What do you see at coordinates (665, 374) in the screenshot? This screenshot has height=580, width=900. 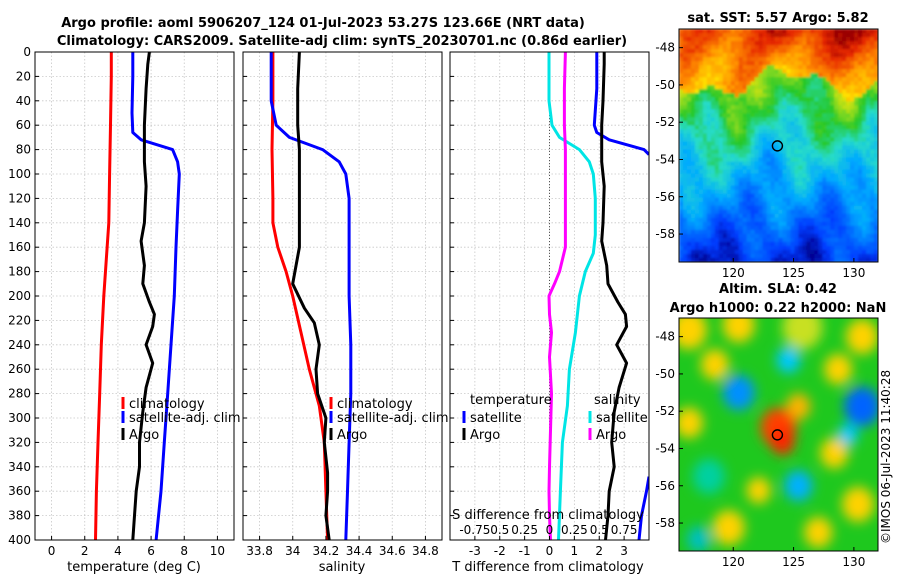 I see `map-y-tick-label: -50` at bounding box center [665, 374].